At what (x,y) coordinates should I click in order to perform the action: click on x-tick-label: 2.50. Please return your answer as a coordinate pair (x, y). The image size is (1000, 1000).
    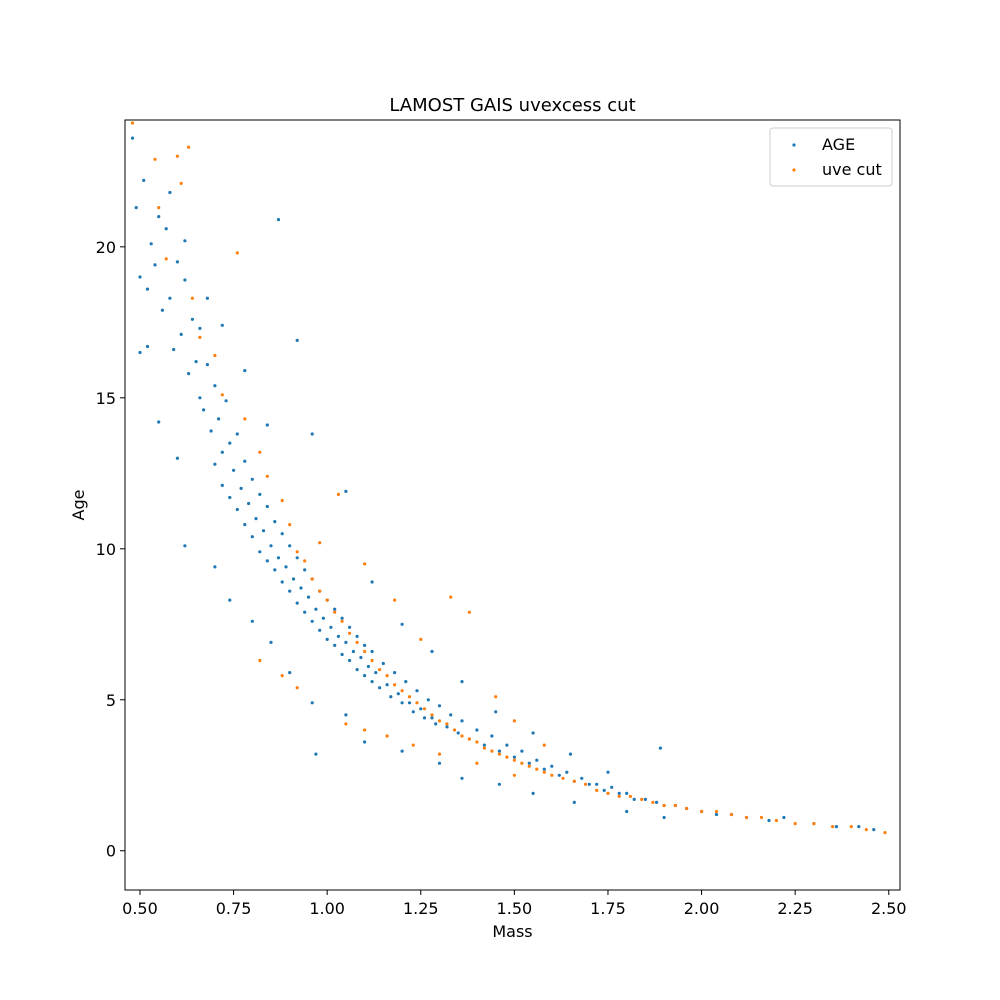
    Looking at the image, I should click on (889, 908).